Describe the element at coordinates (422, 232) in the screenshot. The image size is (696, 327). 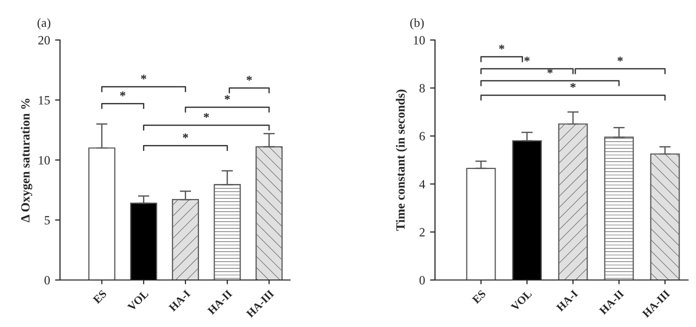
I see `y-tick-label: 2` at that location.